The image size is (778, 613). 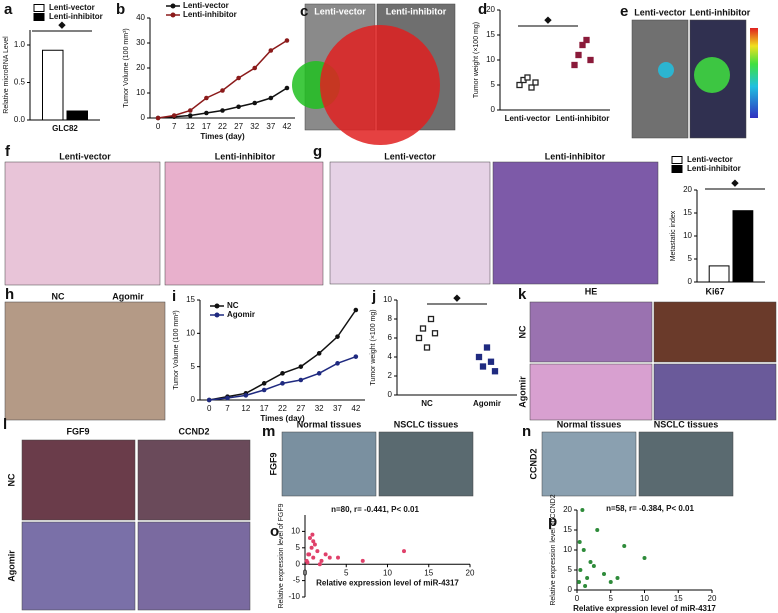 I want to click on x-tick-label: 32, so click(x=254, y=126).